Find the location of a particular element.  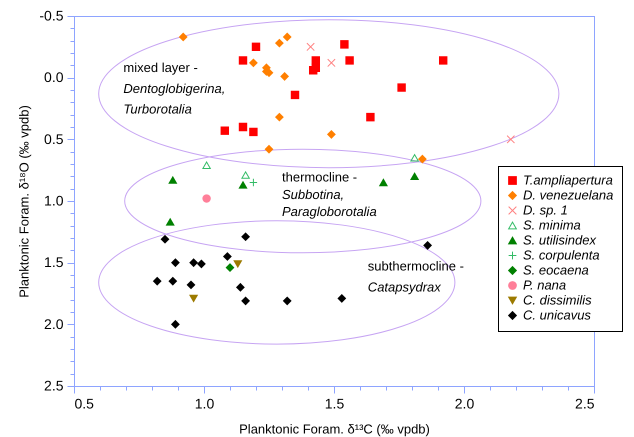

legend-label: S. minima is located at coordinates (552, 225).